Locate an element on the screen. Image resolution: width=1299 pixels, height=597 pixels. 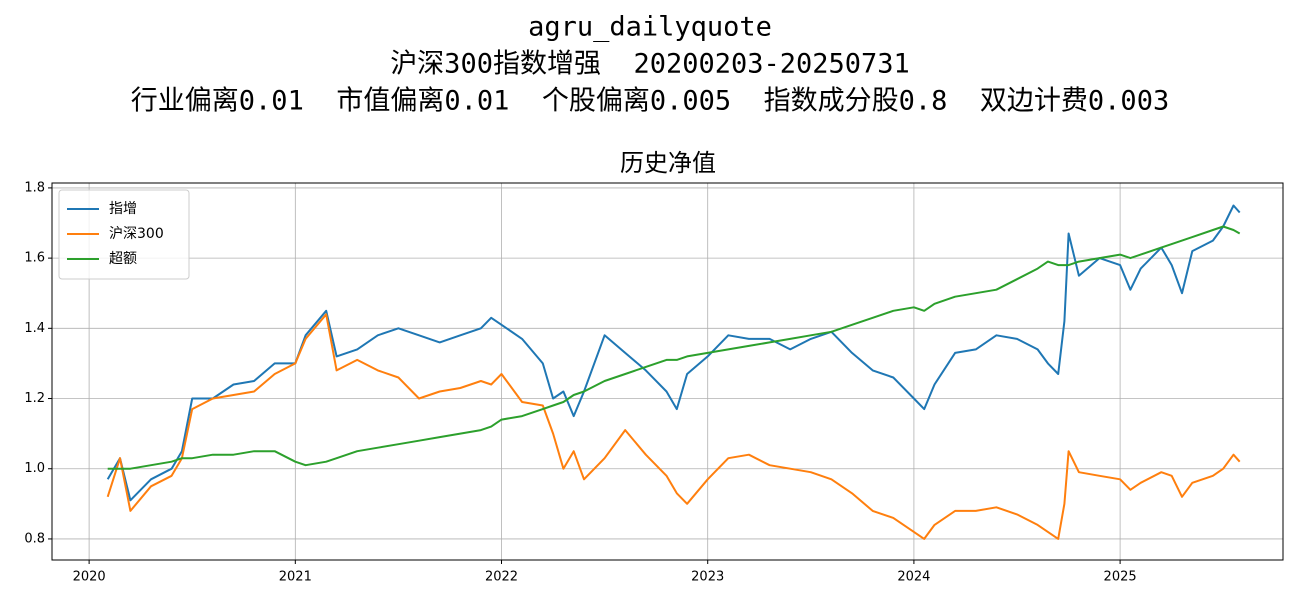
x-tick-label: 2022 is located at coordinates (501, 577).